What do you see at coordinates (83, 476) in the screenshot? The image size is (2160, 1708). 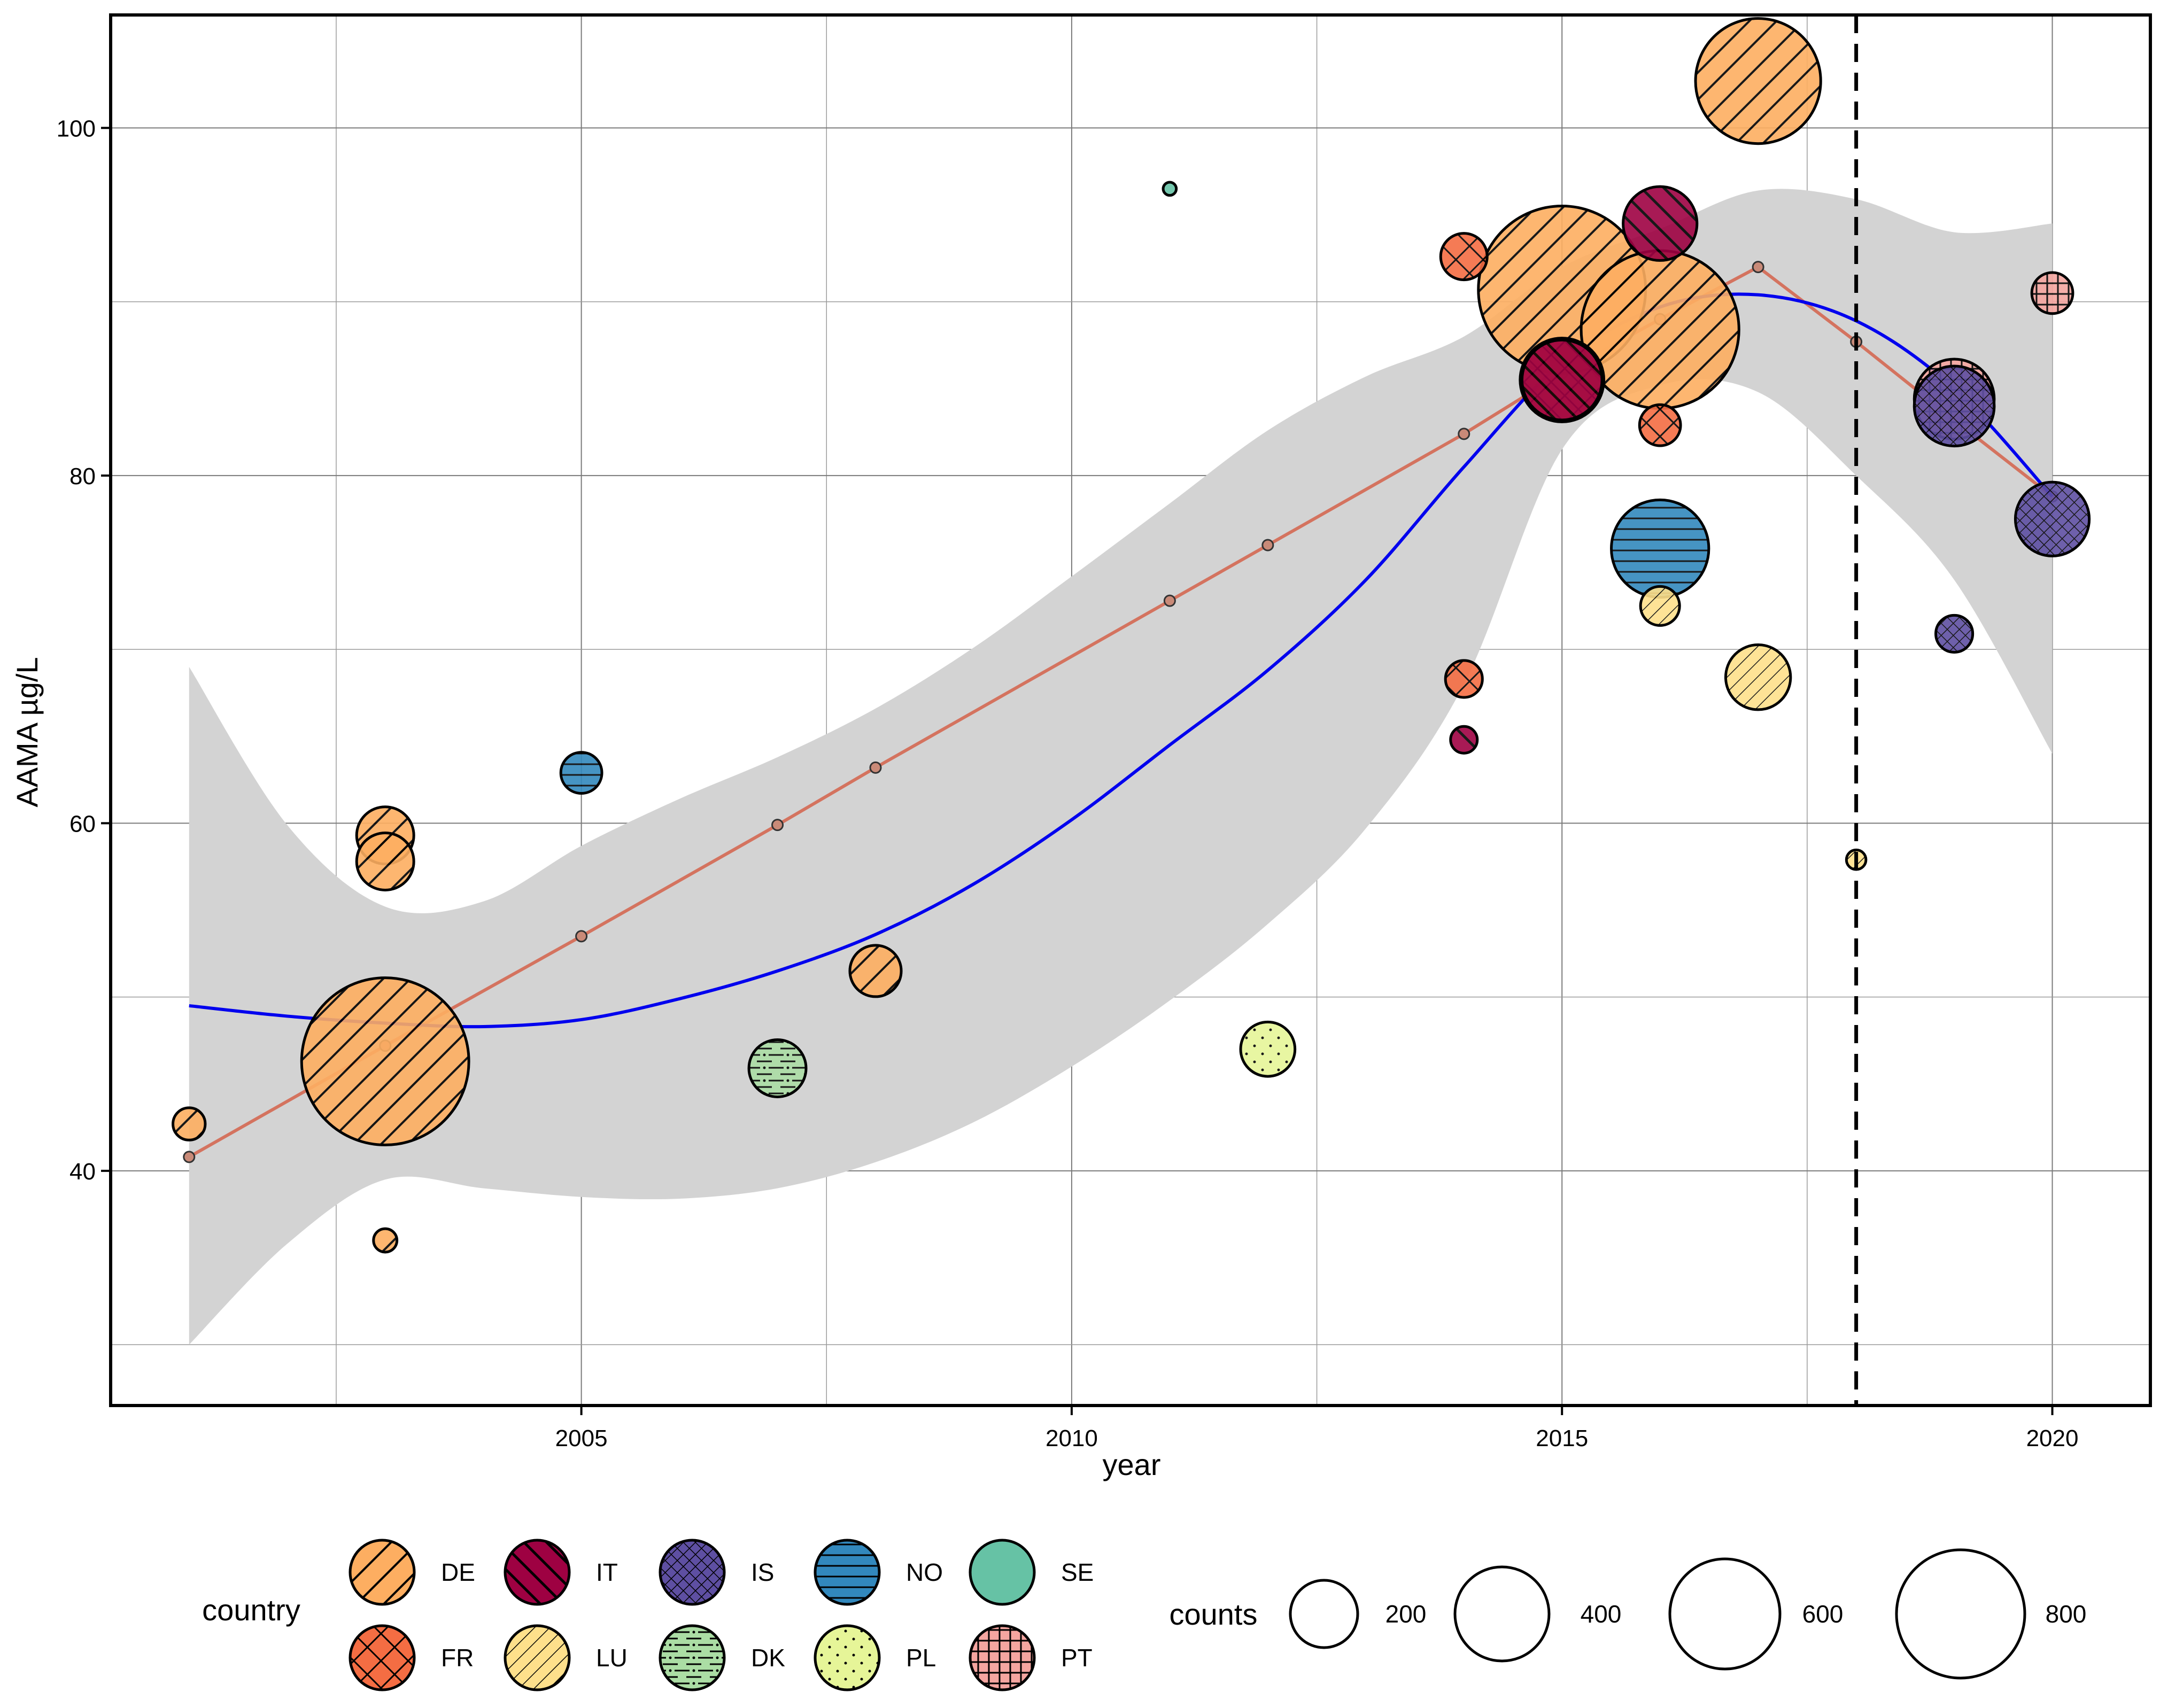 I see `y-tick-label: 80` at bounding box center [83, 476].